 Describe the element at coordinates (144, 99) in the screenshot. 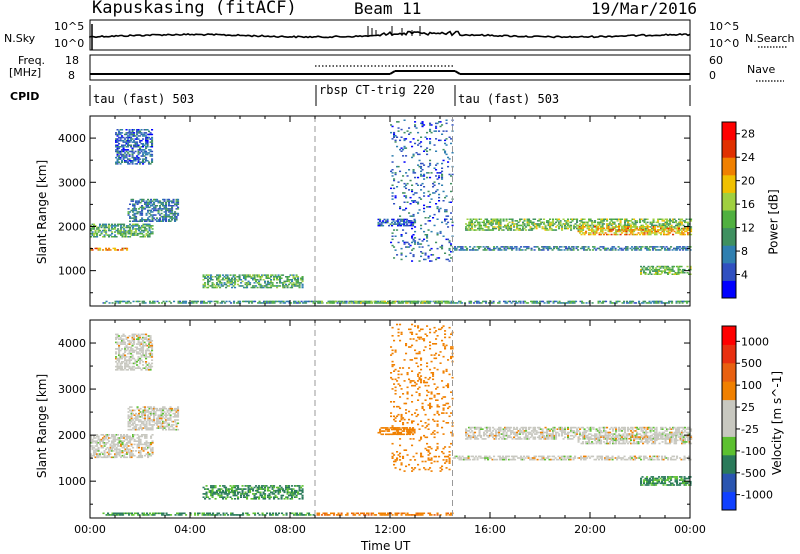

I see `cpid-segment-1: tau (fast) 503` at that location.